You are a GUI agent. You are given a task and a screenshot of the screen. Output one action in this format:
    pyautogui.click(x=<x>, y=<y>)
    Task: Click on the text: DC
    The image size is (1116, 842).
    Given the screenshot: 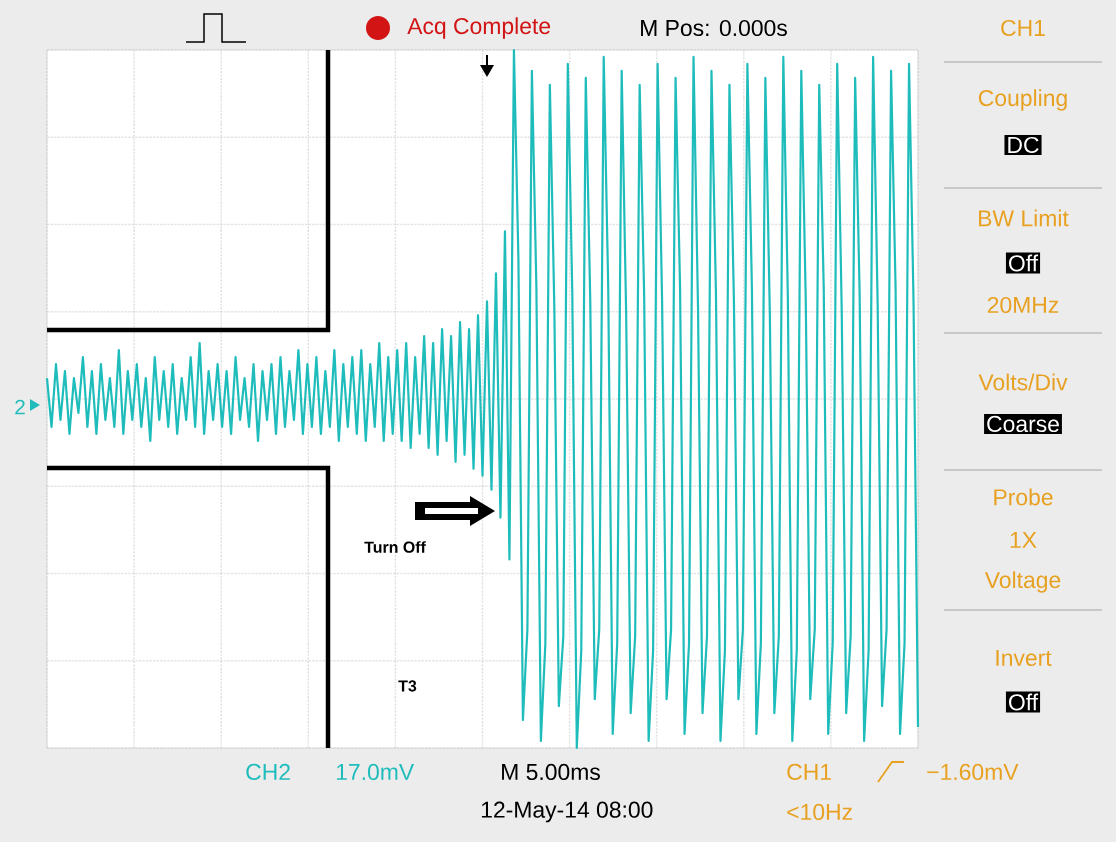 What is the action you would take?
    pyautogui.click(x=1023, y=145)
    